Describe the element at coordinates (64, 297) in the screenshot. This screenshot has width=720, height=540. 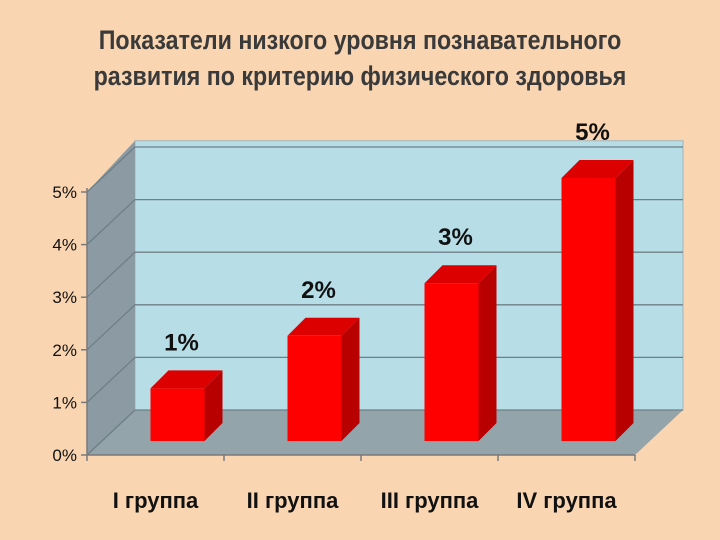
I see `y-tick-label: 3%` at that location.